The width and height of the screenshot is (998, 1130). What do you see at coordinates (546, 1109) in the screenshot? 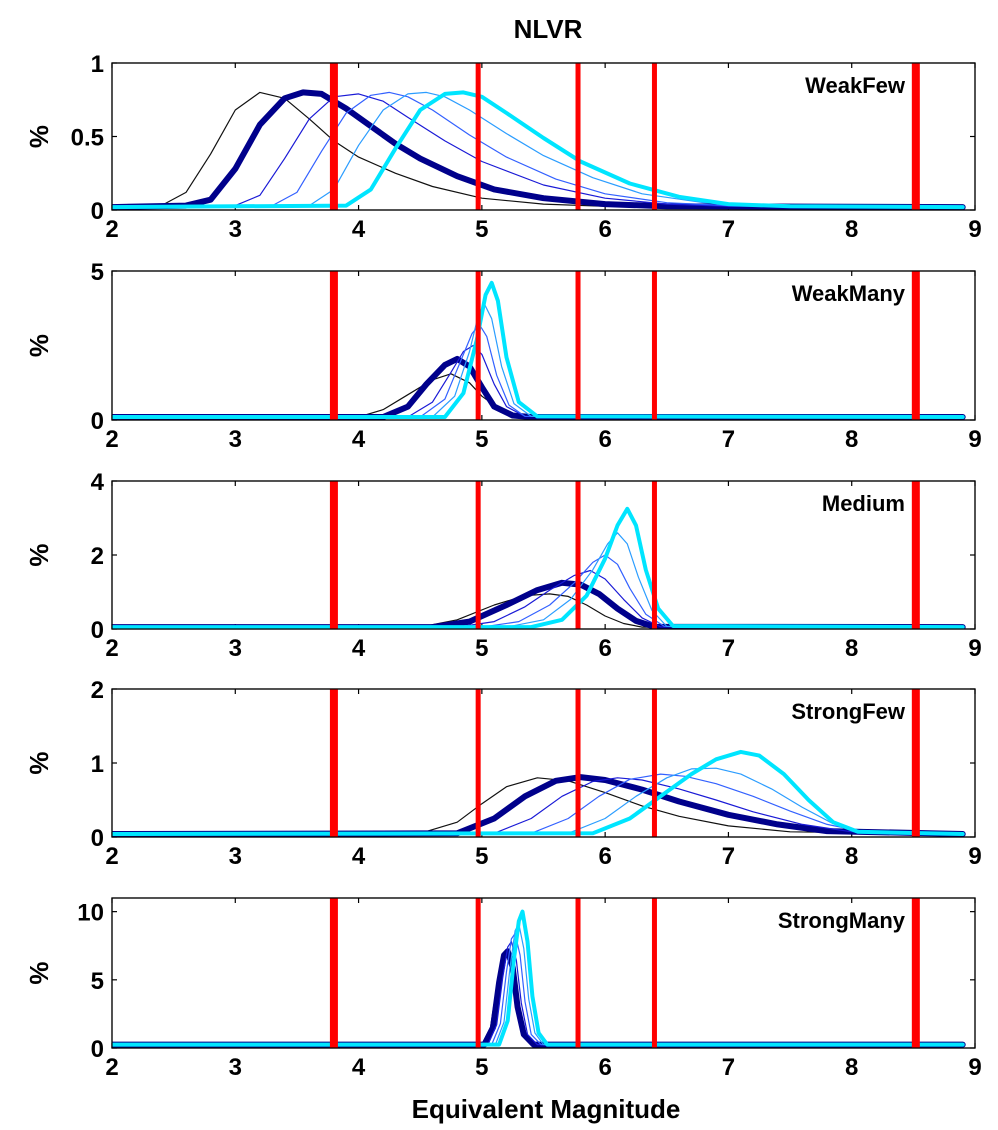
I see `x-axis-title: Equivalent Magnitude` at bounding box center [546, 1109].